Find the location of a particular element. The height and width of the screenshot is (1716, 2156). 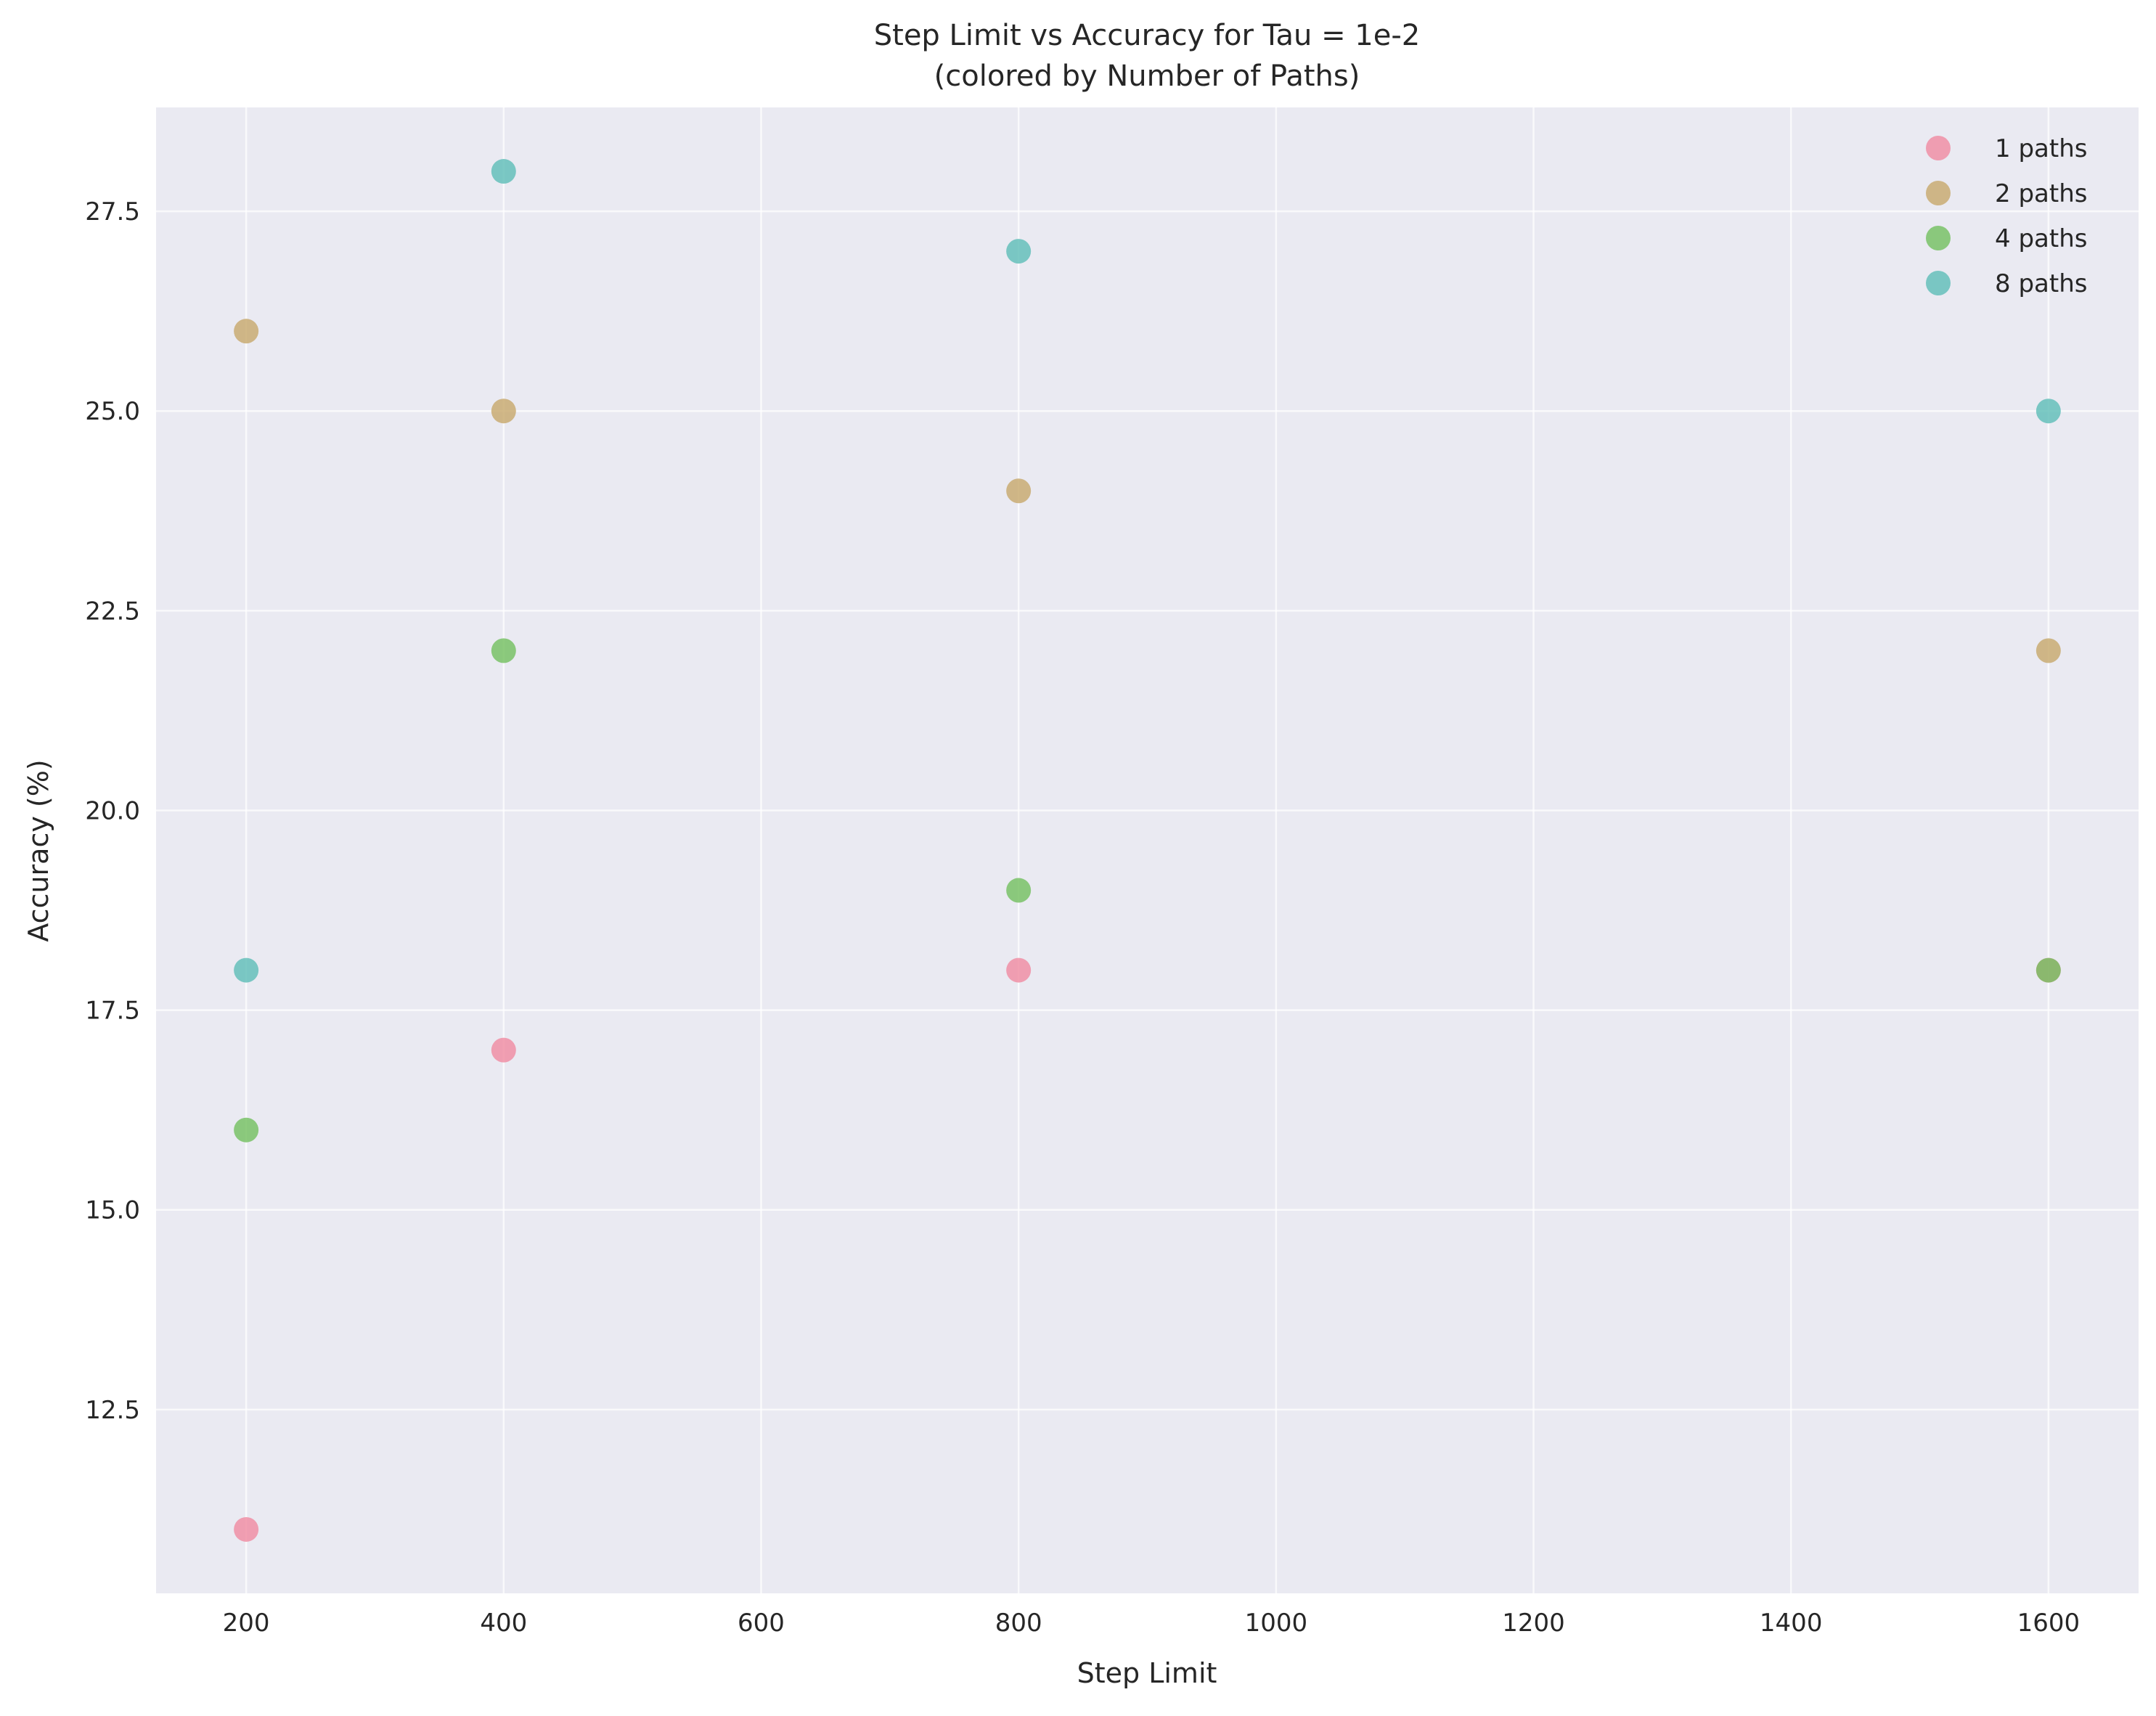

x-tick-label: 800 is located at coordinates (1019, 1623).